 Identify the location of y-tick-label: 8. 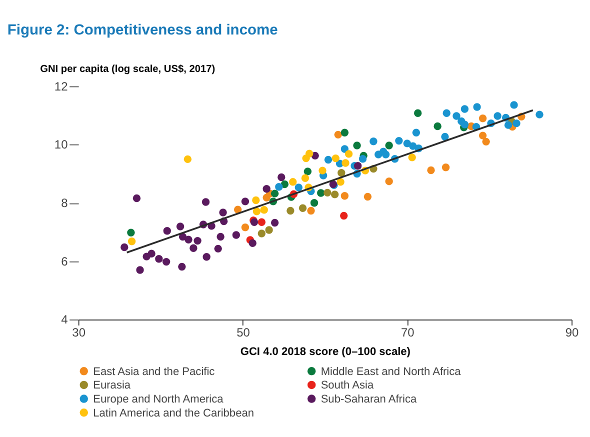
(64, 203).